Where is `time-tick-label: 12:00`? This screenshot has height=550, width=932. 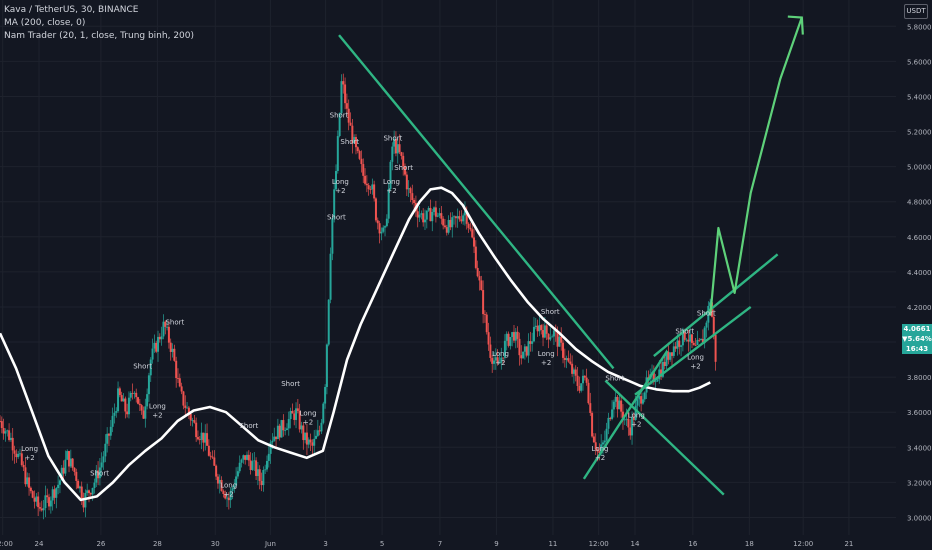 time-tick-label: 12:00 is located at coordinates (803, 544).